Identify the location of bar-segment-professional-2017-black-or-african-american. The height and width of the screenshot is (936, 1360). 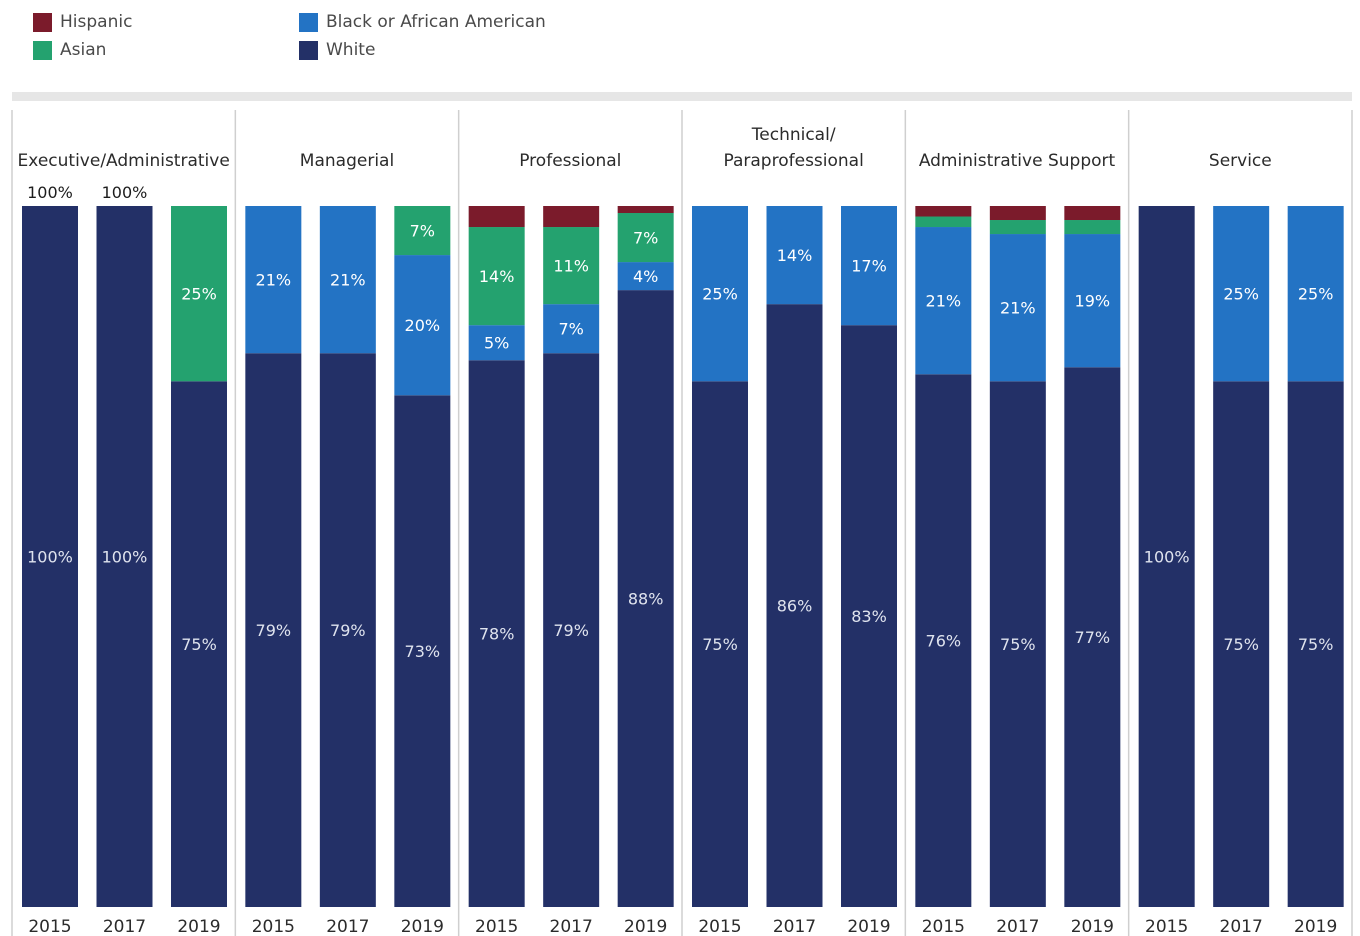
(571, 329).